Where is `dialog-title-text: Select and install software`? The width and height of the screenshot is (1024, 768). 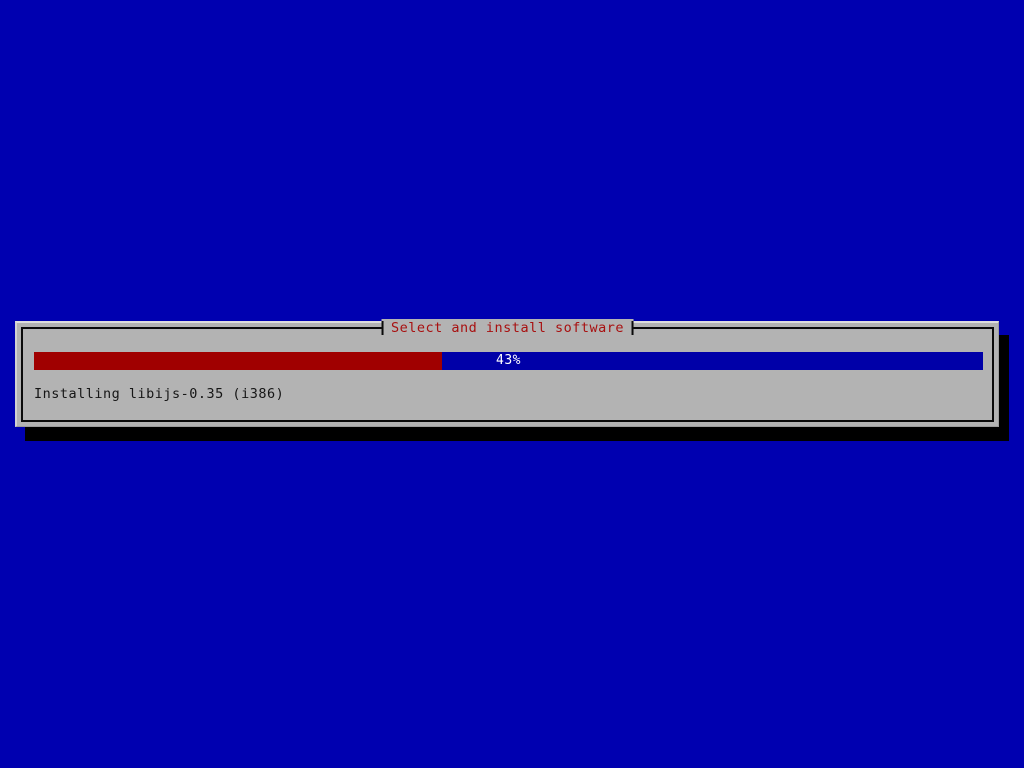 dialog-title-text: Select and install software is located at coordinates (507, 328).